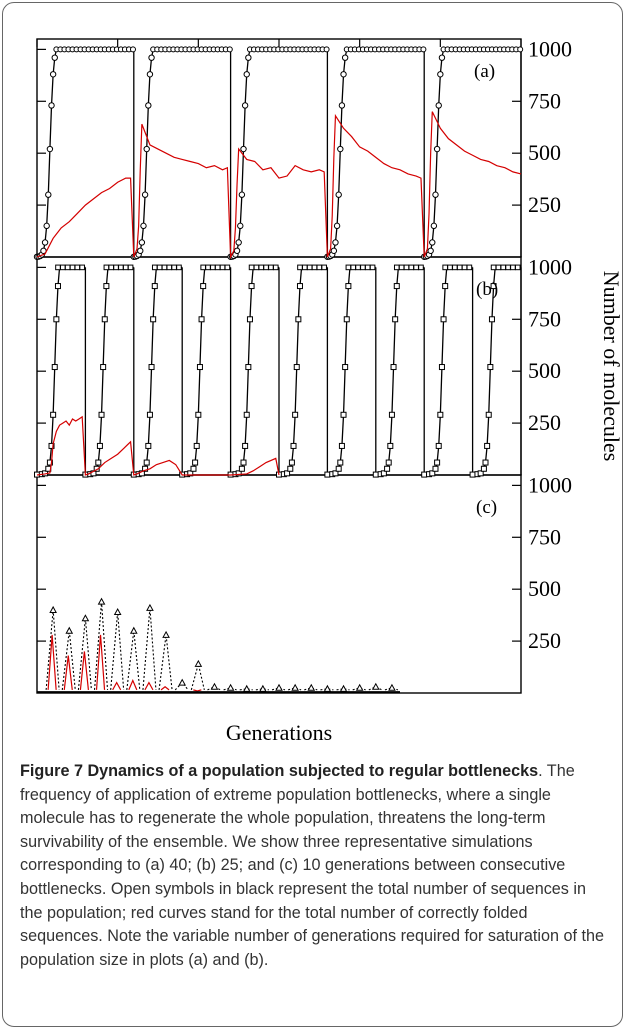 The height and width of the screenshot is (1031, 627). What do you see at coordinates (544, 152) in the screenshot?
I see `y-tick-label-a-1: 500` at bounding box center [544, 152].